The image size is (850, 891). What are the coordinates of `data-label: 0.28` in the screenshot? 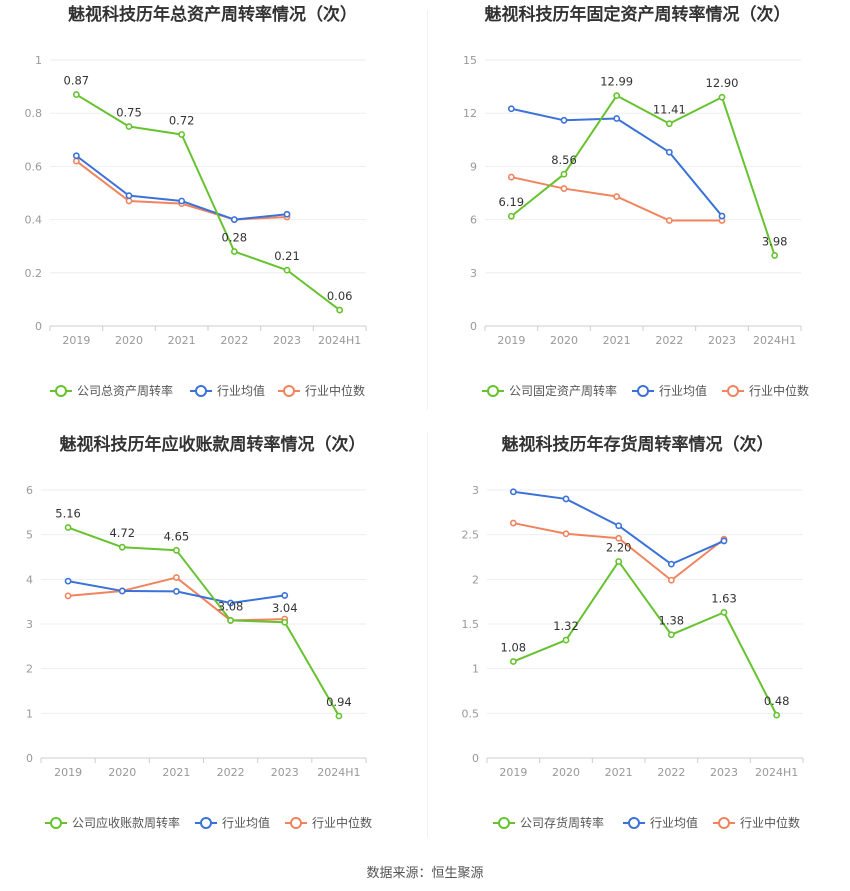 It's located at (235, 238).